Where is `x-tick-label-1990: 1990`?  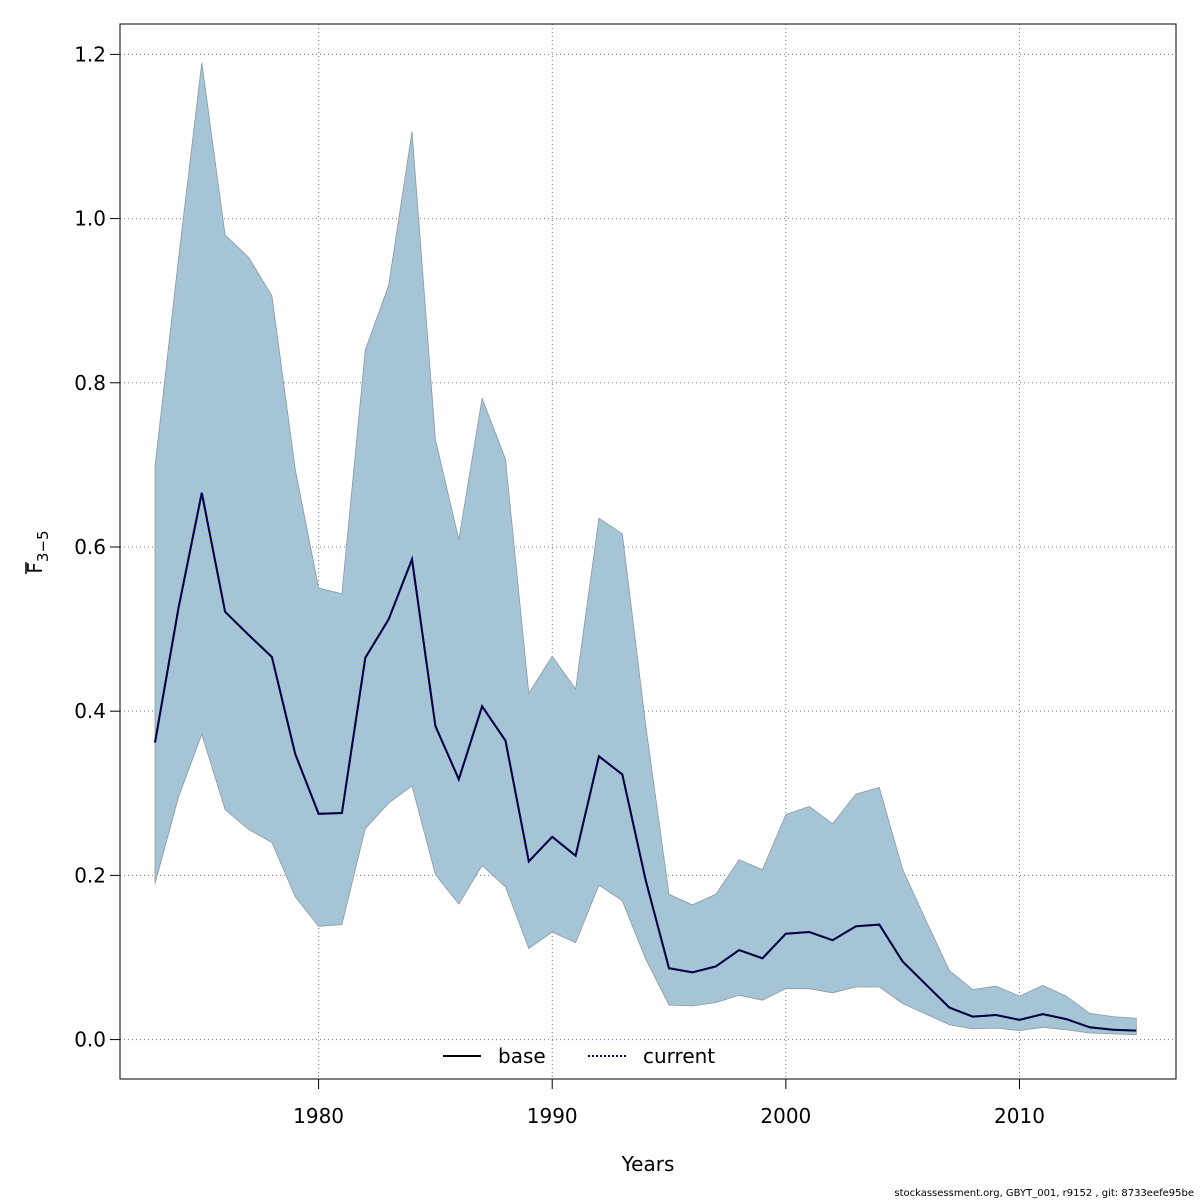 x-tick-label-1990: 1990 is located at coordinates (552, 1116).